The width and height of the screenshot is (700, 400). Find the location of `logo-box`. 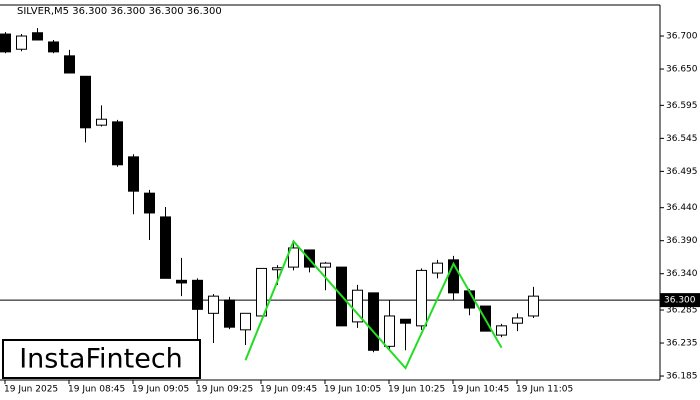

logo-box is located at coordinates (101, 359).